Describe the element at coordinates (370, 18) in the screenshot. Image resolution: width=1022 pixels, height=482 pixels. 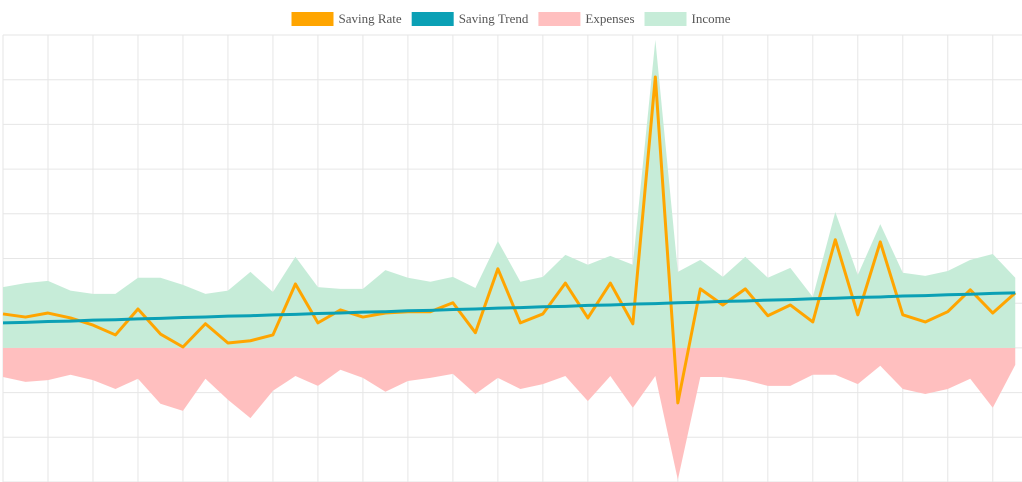
I see `legend-label: Saving Rate` at that location.